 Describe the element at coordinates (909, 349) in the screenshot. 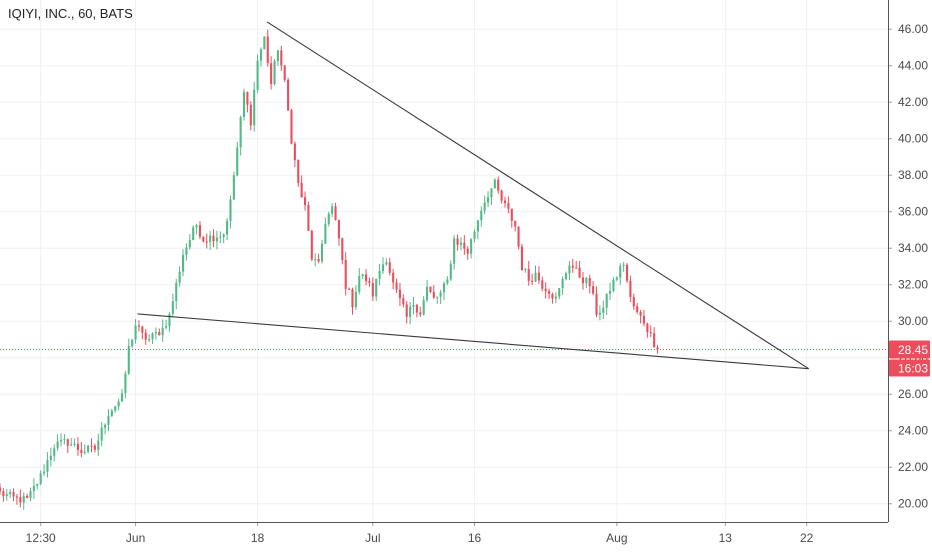

I see `last-price-tag` at that location.